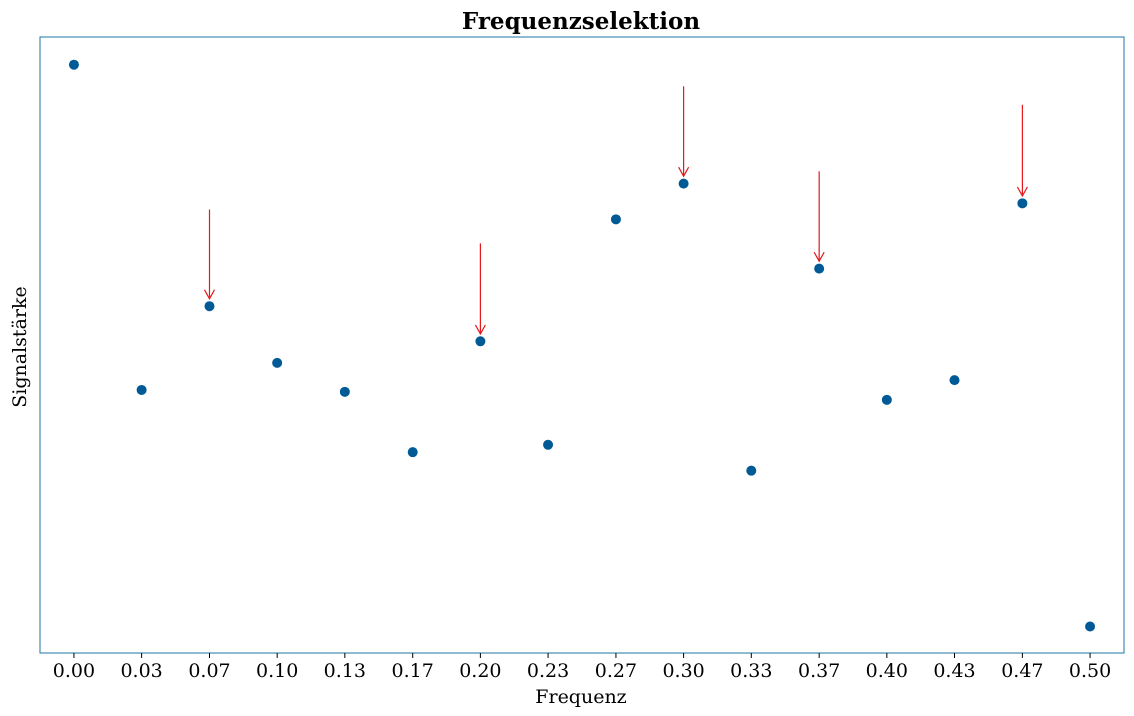  I want to click on x-tick-label: 0.20, so click(480, 671).